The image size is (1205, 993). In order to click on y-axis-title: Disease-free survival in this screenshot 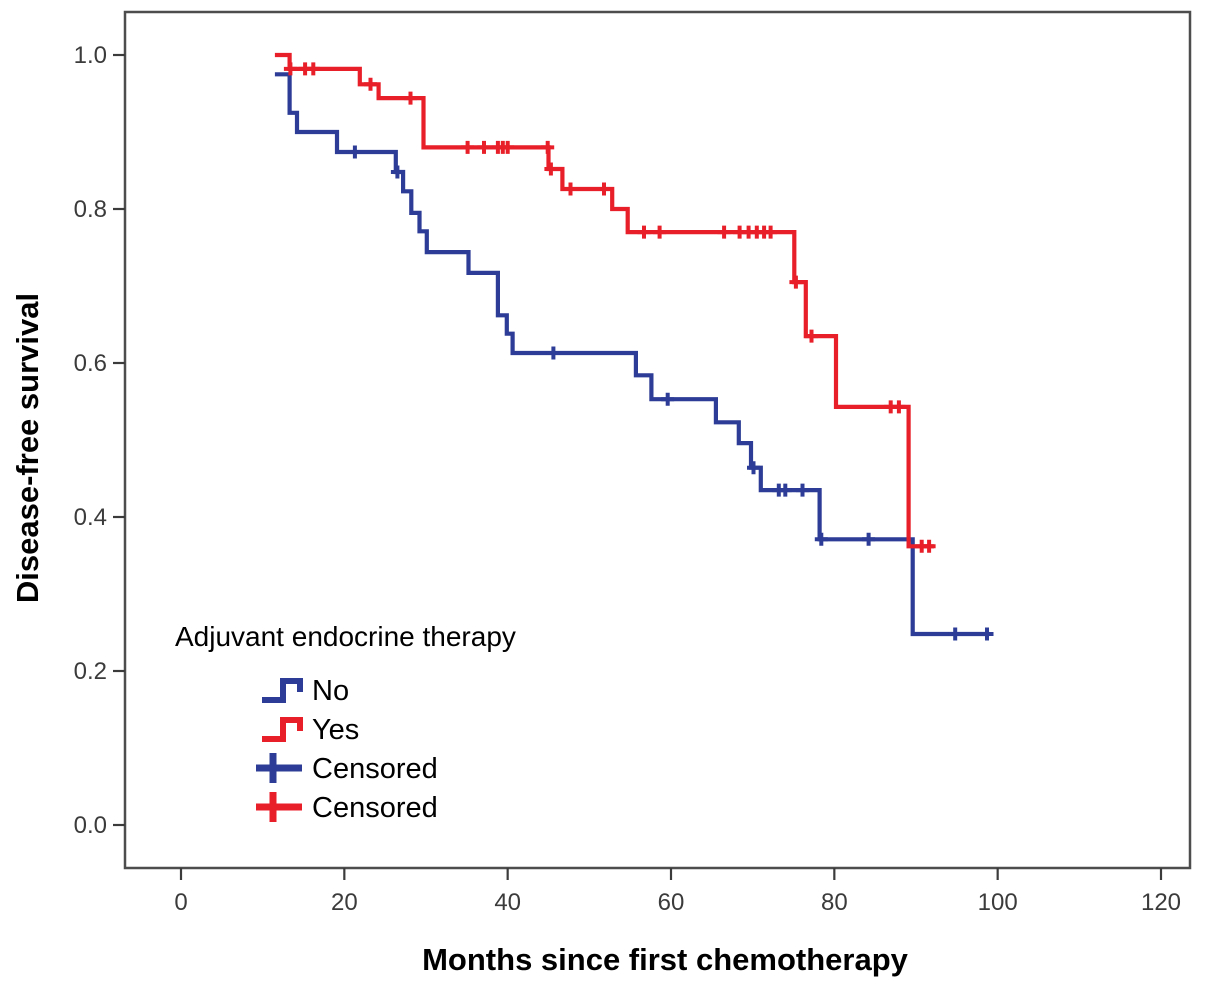, I will do `click(27, 448)`.